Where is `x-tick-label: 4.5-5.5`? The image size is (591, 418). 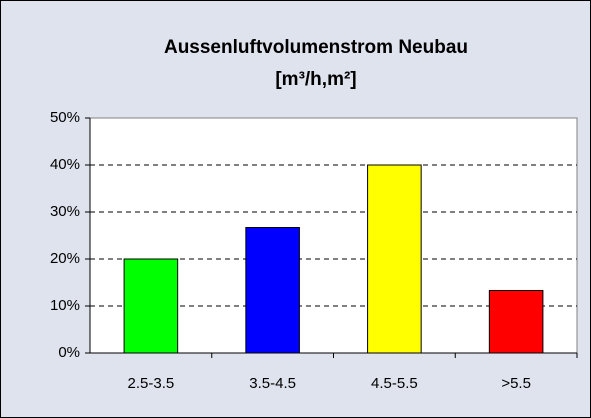 x-tick-label: 4.5-5.5 is located at coordinates (394, 383).